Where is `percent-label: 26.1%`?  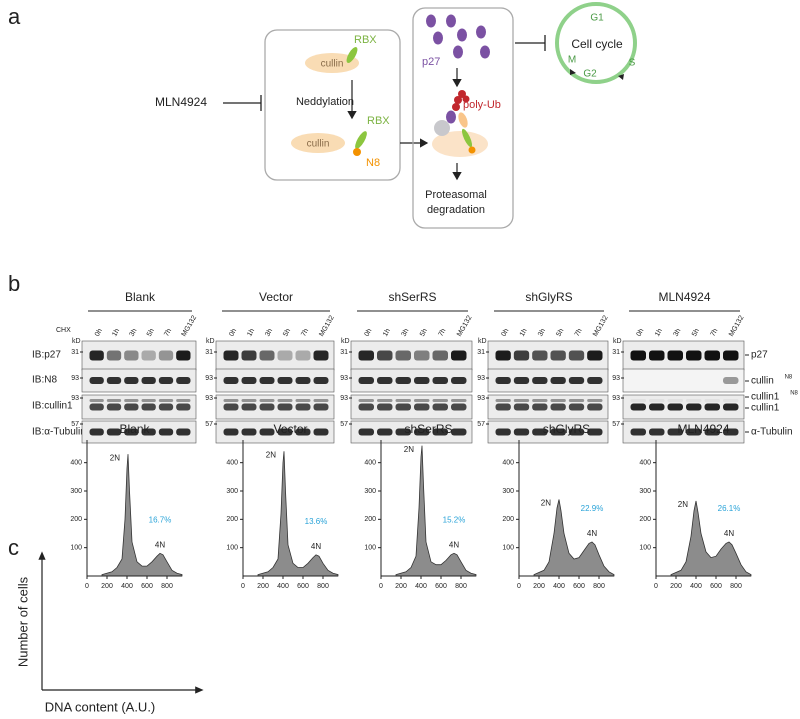
percent-label: 26.1% is located at coordinates (729, 508).